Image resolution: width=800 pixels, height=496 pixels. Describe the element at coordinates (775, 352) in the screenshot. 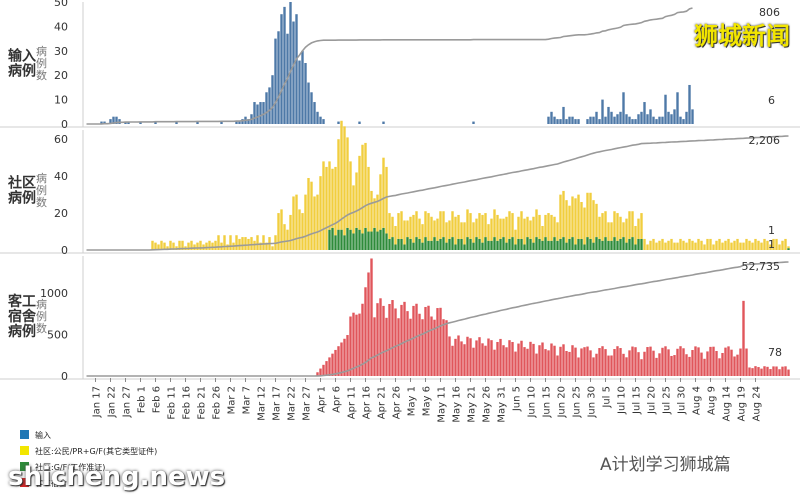

I see `last-day-label: 78` at that location.